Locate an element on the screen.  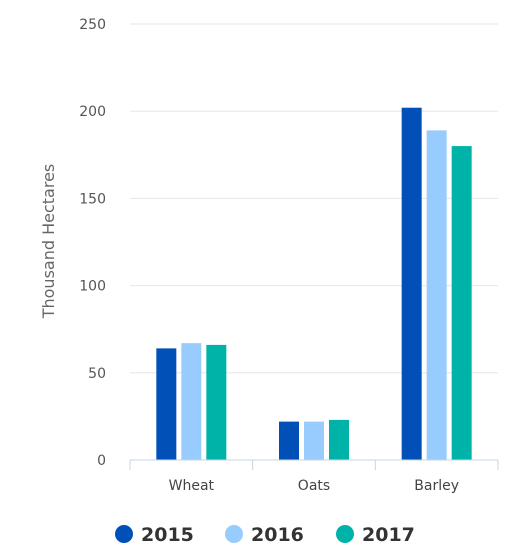
legend-label: 2016 is located at coordinates (277, 535).